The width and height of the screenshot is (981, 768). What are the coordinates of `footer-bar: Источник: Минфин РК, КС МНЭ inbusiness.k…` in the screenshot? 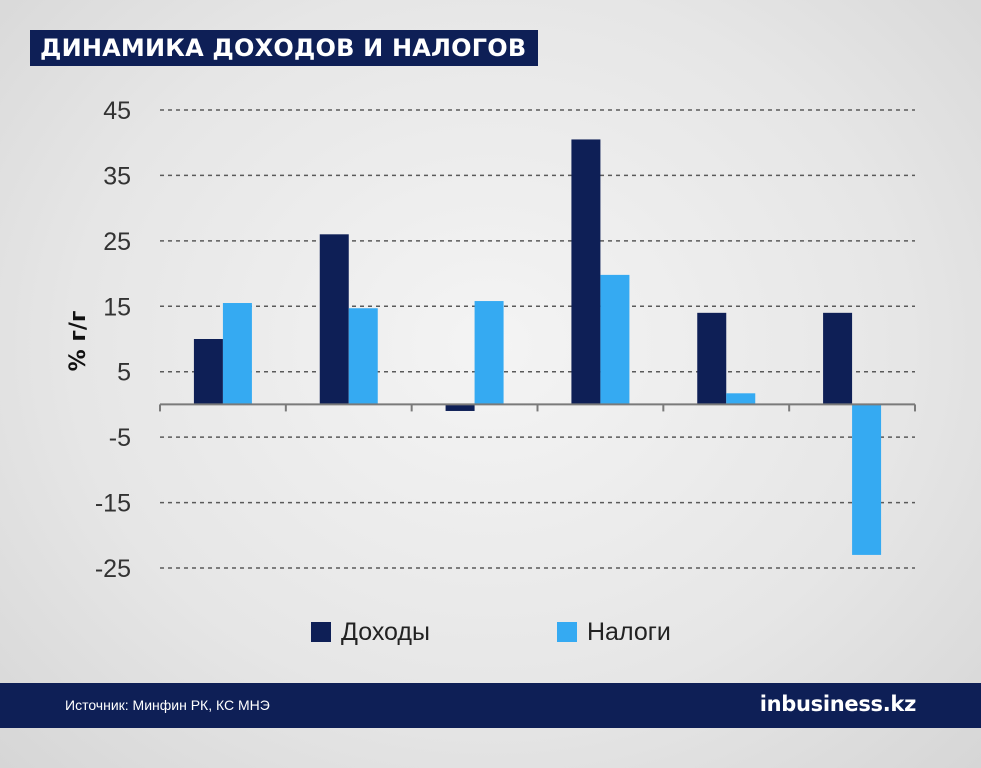 It's located at (490, 705).